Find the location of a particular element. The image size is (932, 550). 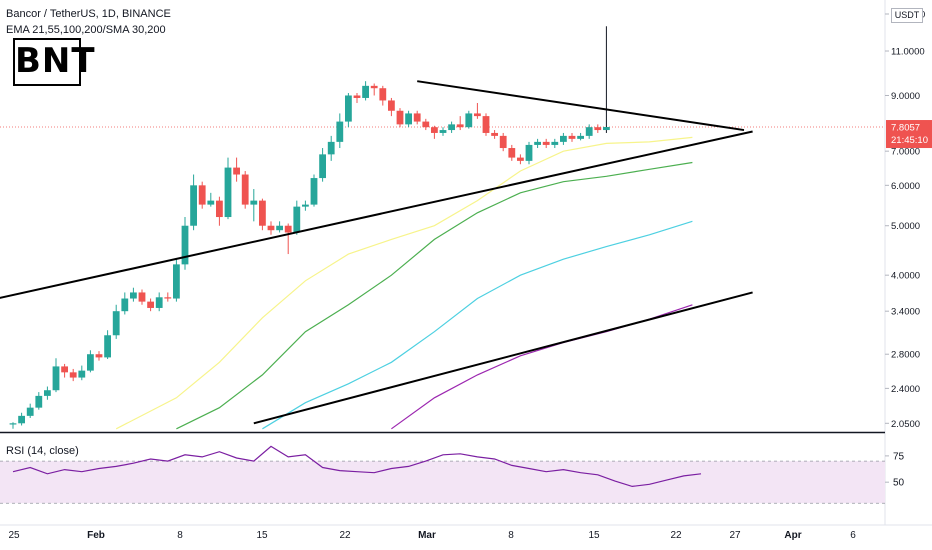

price-axis-label: 2.4000 is located at coordinates (905, 389).